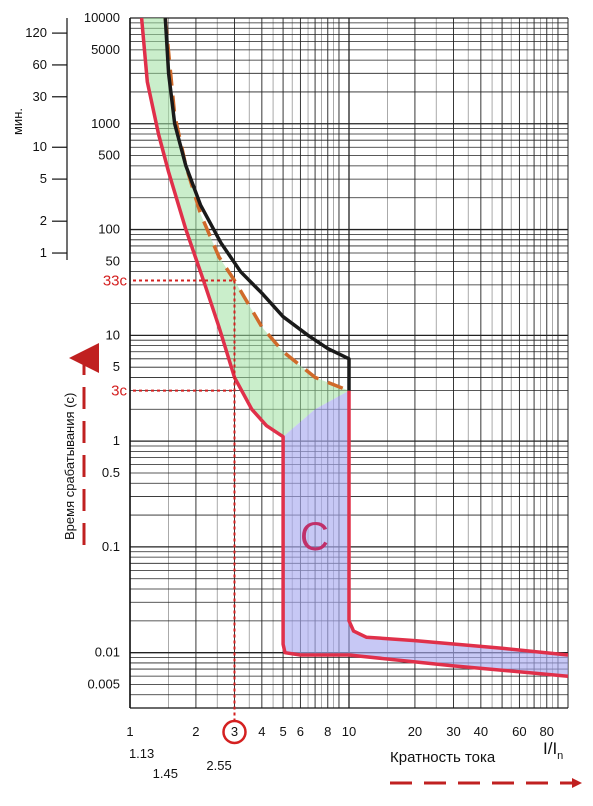 Image resolution: width=593 pixels, height=806 pixels. I want to click on x-tick-label: 40, so click(481, 731).